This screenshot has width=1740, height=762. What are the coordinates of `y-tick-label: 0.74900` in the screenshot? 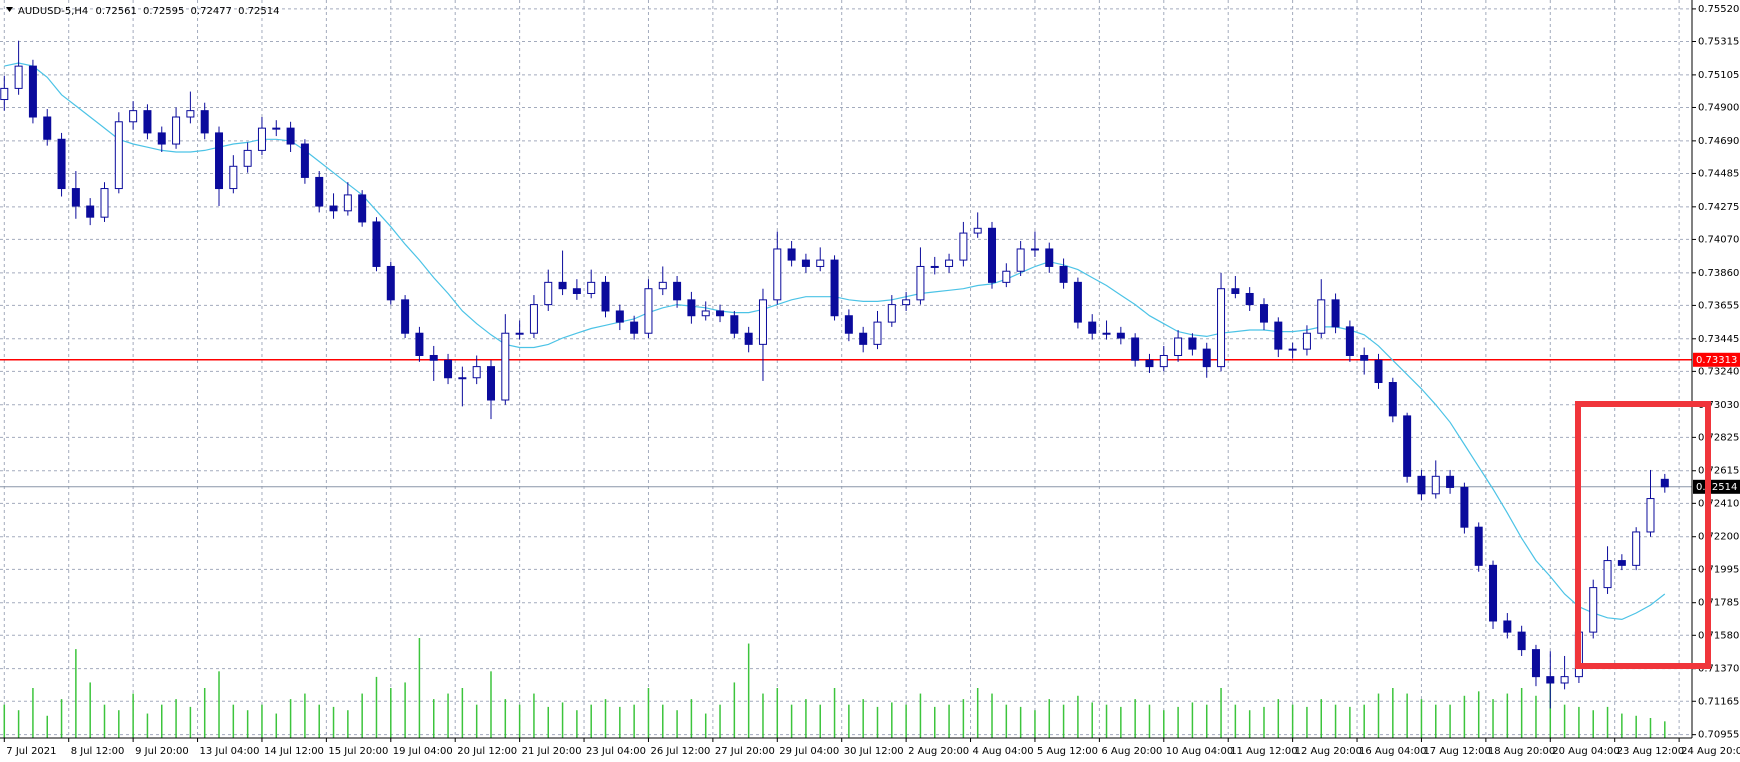 It's located at (1718, 107).